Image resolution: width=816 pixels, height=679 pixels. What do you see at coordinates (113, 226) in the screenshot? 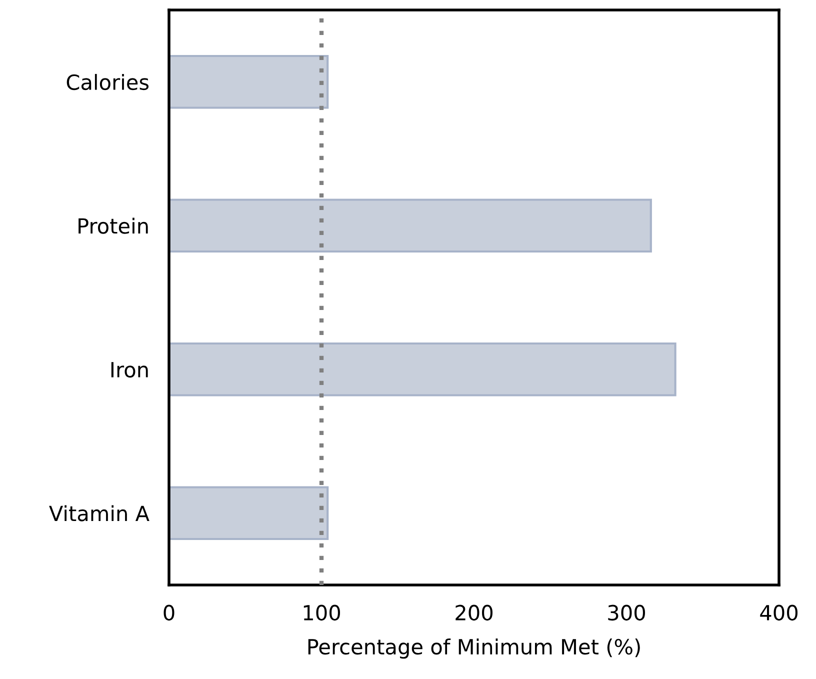
I see `y-tick-label: Protein` at bounding box center [113, 226].